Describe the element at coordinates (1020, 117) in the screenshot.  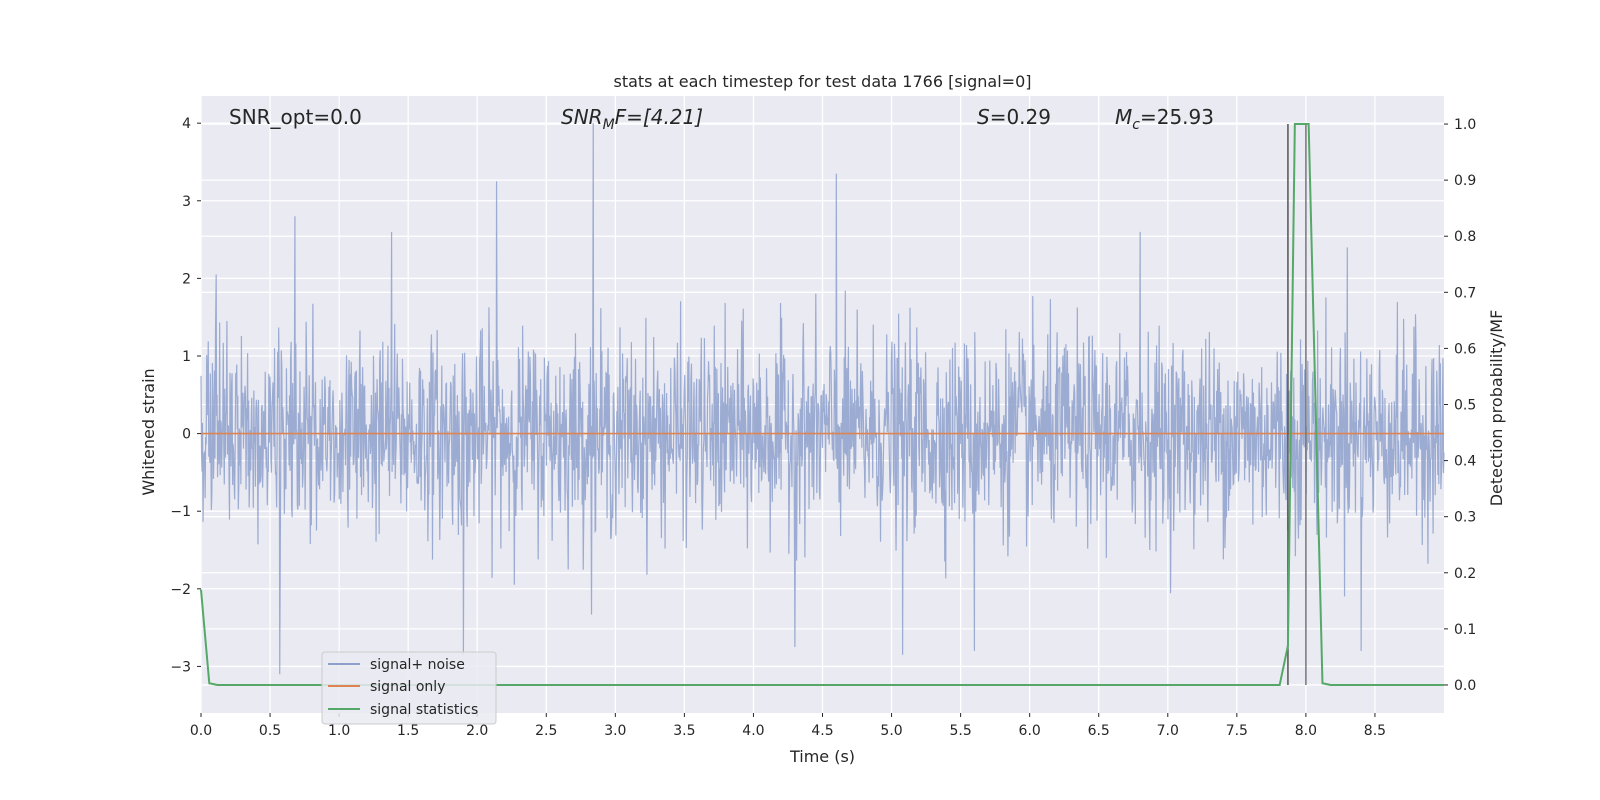
I see `annotation-s-rest: =0.29` at that location.